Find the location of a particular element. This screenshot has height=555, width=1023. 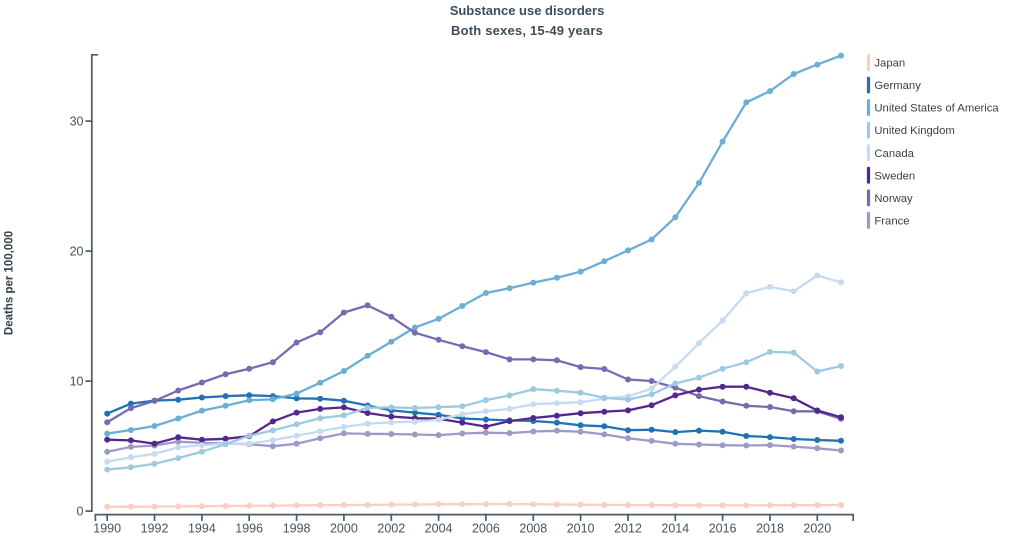

svg-text: 2018 is located at coordinates (770, 529).